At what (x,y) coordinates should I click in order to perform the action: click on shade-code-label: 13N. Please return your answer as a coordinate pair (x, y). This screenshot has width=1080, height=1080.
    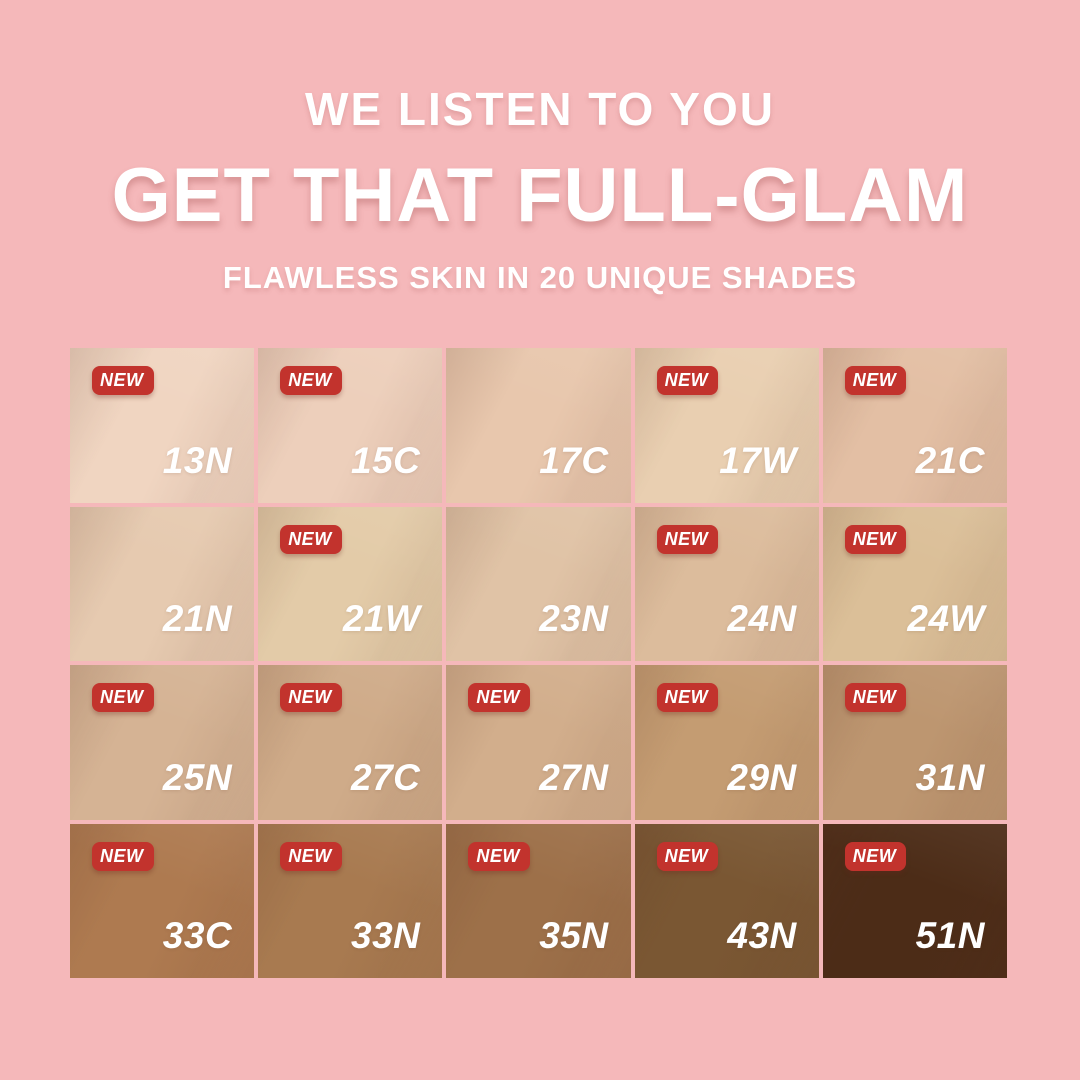
    Looking at the image, I should click on (197, 460).